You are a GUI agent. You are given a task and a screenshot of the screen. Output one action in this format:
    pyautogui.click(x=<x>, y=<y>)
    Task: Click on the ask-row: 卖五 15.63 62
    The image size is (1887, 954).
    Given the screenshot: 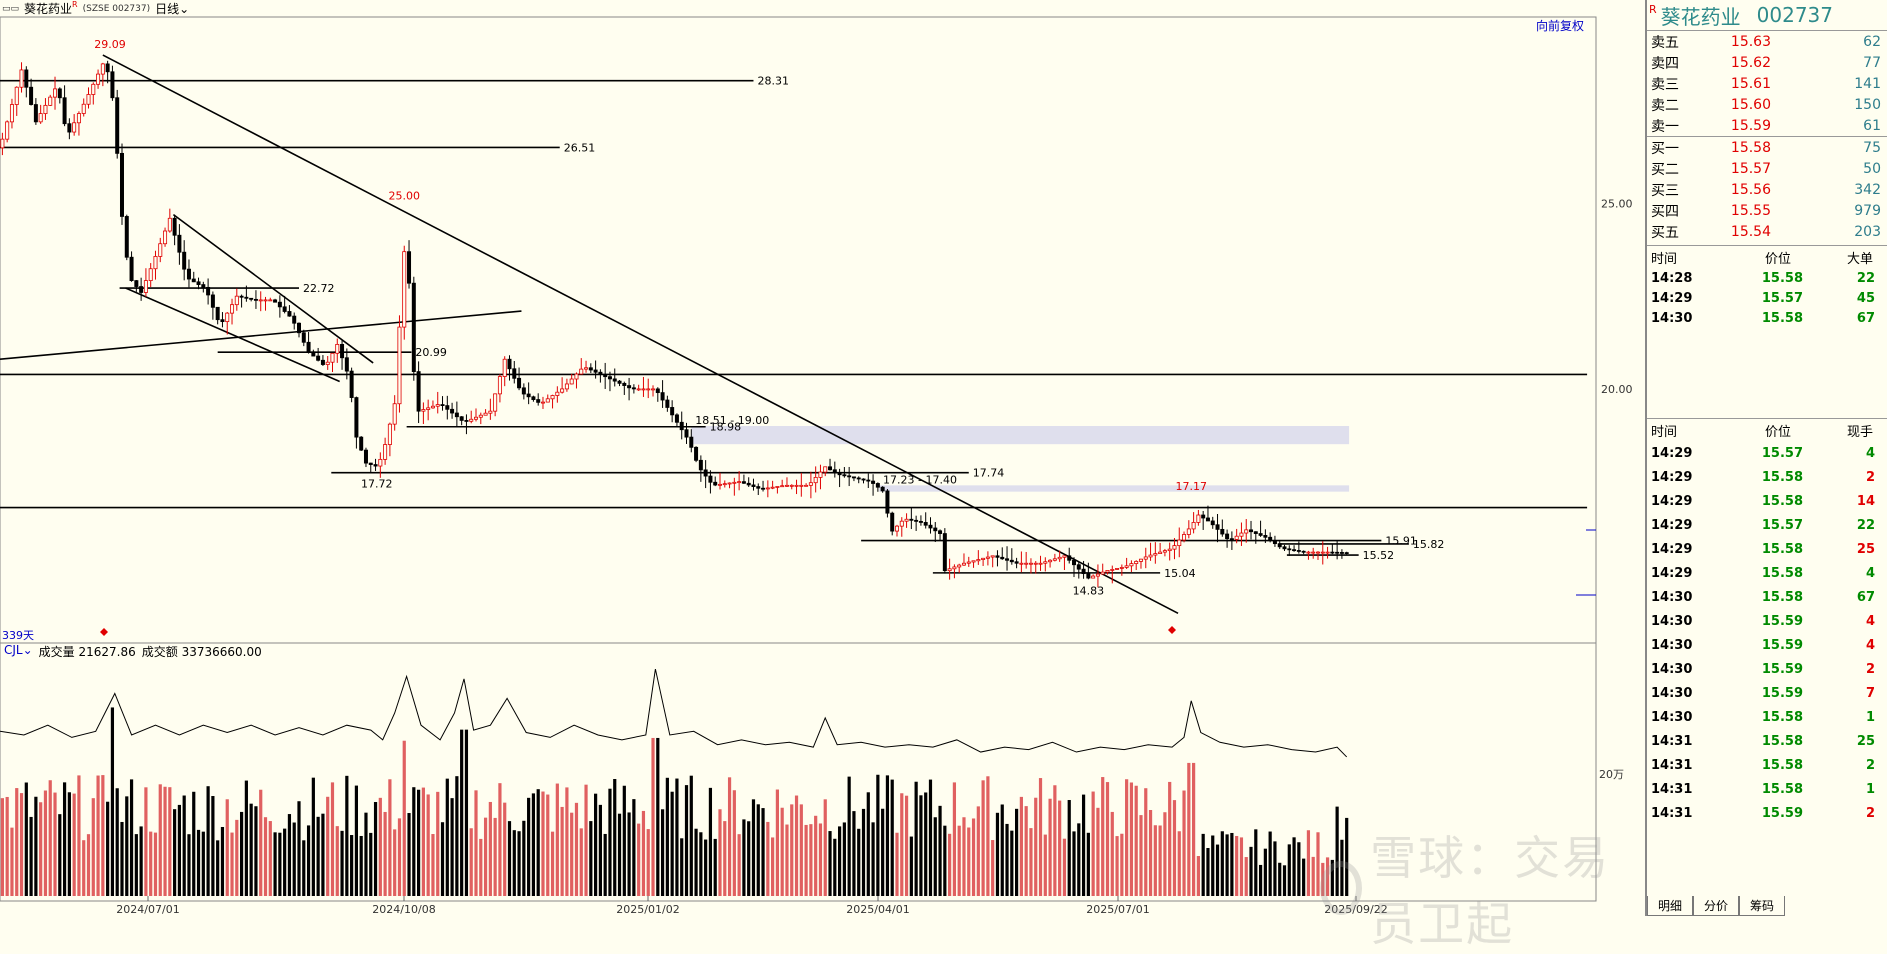 What is the action you would take?
    pyautogui.click(x=1767, y=41)
    